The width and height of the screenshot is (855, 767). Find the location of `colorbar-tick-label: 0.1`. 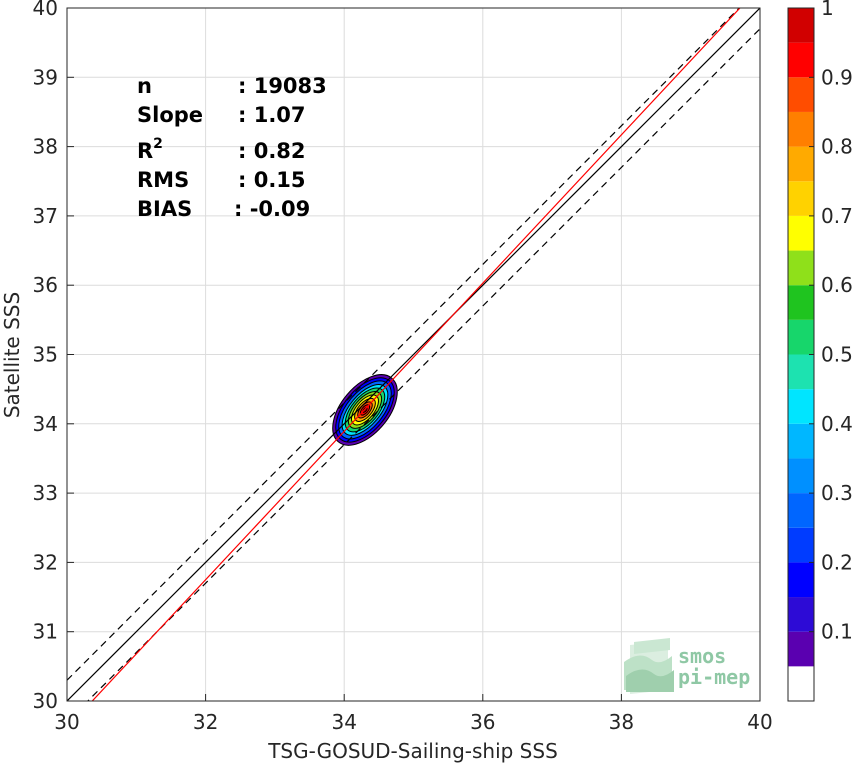

colorbar-tick-label: 0.1 is located at coordinates (837, 632).